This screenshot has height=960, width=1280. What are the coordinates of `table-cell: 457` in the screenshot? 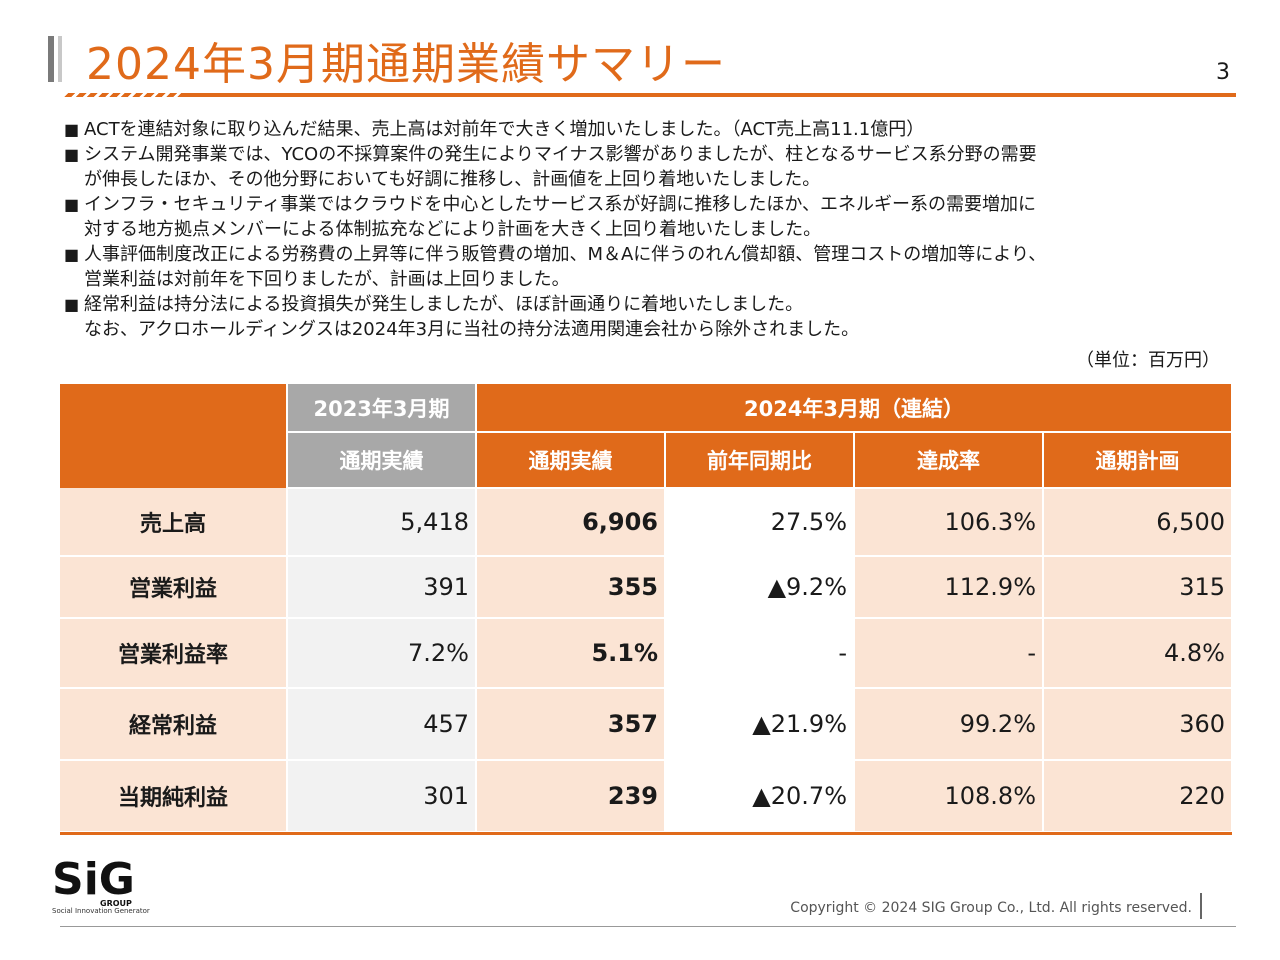 It's located at (382, 724).